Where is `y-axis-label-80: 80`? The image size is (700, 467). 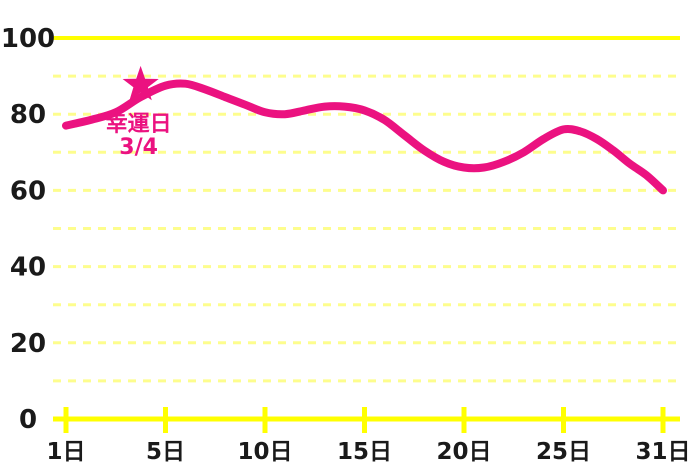 y-axis-label-80: 80 is located at coordinates (28, 115).